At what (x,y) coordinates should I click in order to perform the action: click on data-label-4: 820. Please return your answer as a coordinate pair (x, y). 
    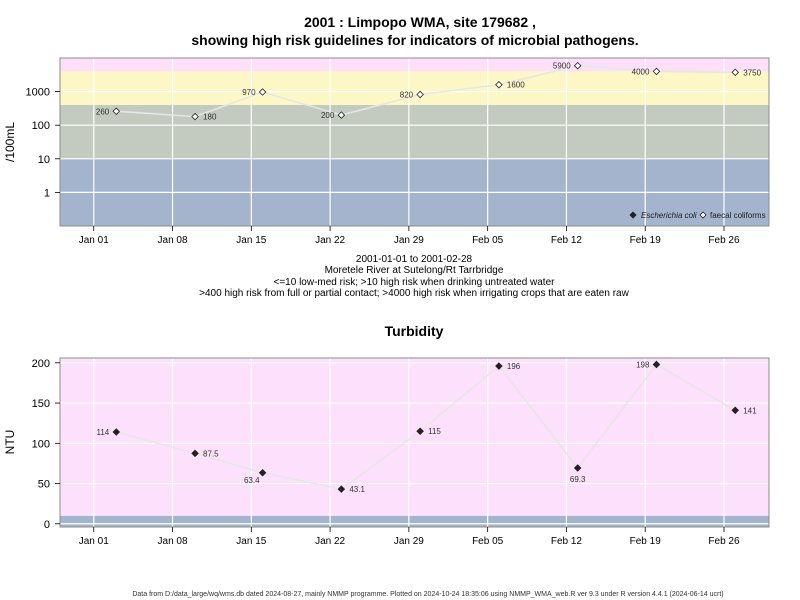
    Looking at the image, I should click on (407, 94).